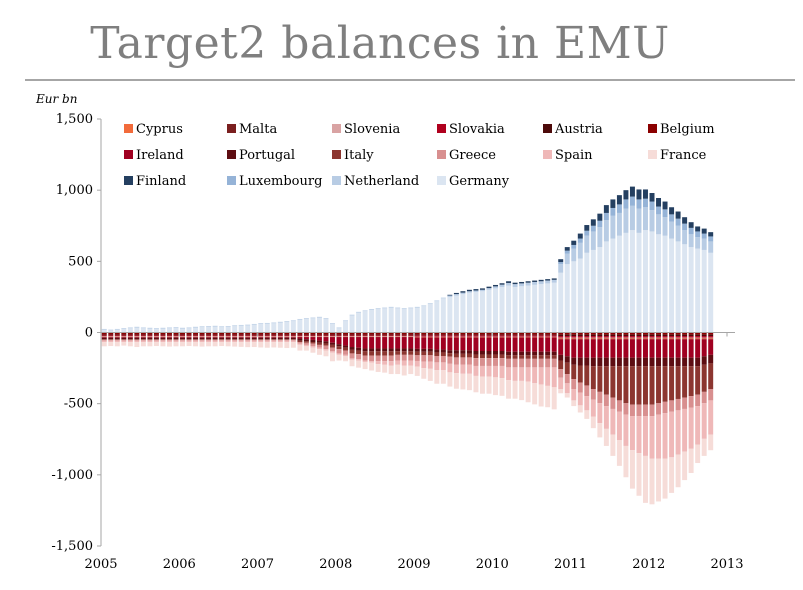 The height and width of the screenshot is (590, 803). I want to click on title-divider, so click(410, 80).